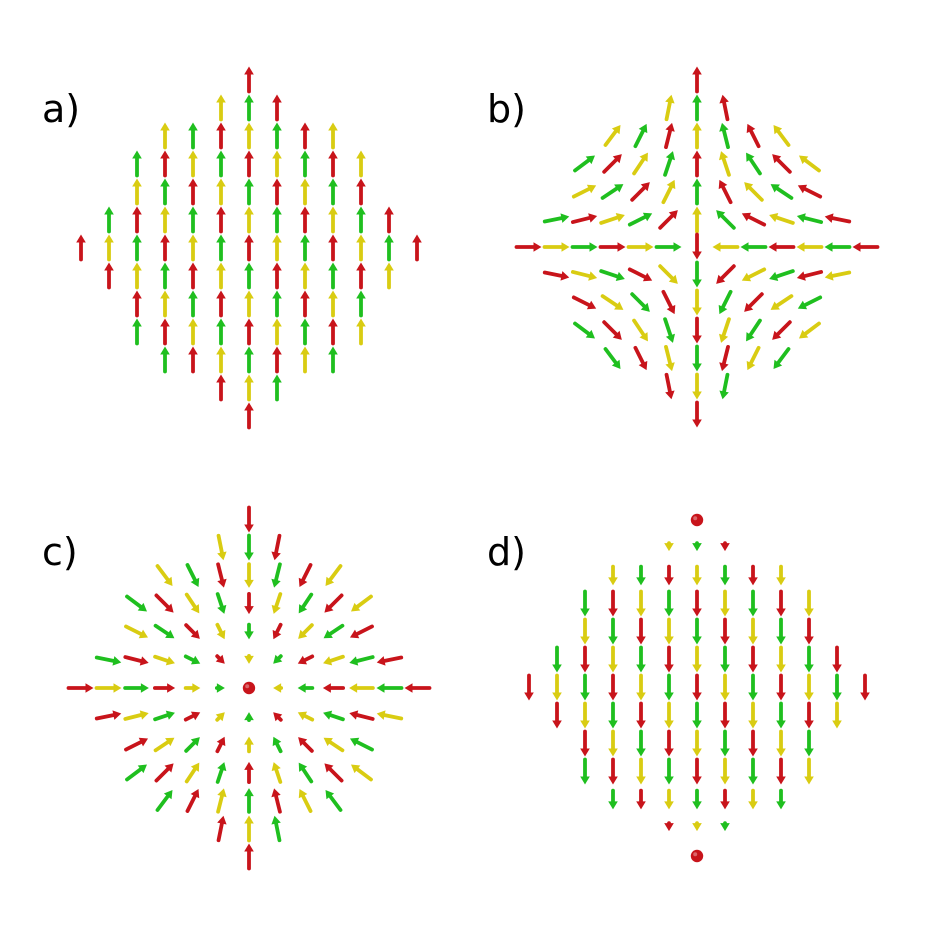 The image size is (948, 939). I want to click on panel-b-arrows, so click(697, 247).